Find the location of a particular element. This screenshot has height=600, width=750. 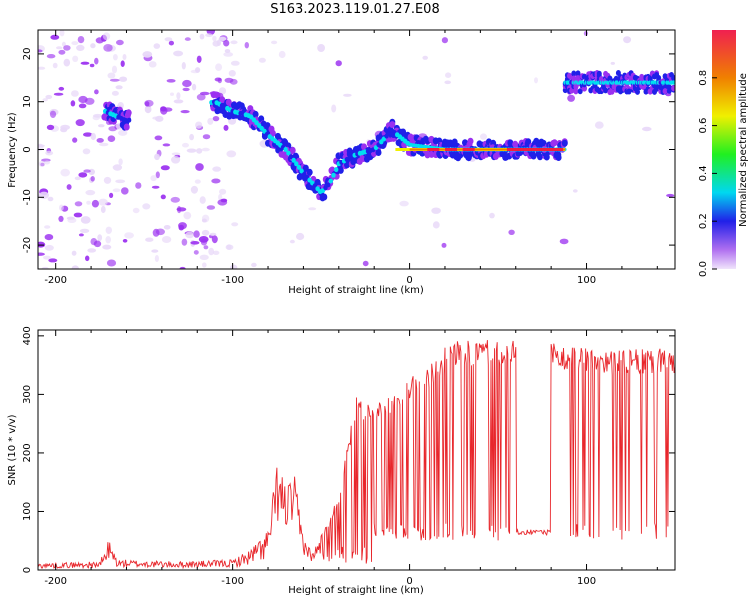

bottom-ytick-label: 200 is located at coordinates (27, 452).